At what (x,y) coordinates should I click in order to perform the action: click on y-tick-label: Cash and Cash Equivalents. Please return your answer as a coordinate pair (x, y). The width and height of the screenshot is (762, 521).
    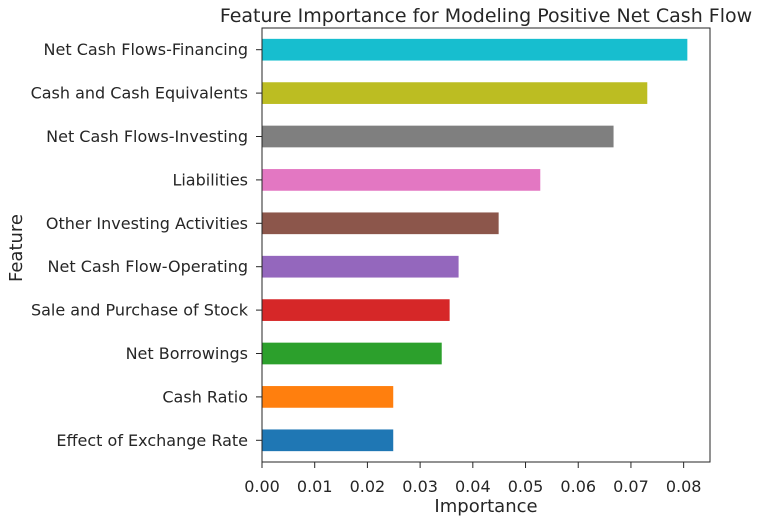
    Looking at the image, I should click on (139, 93).